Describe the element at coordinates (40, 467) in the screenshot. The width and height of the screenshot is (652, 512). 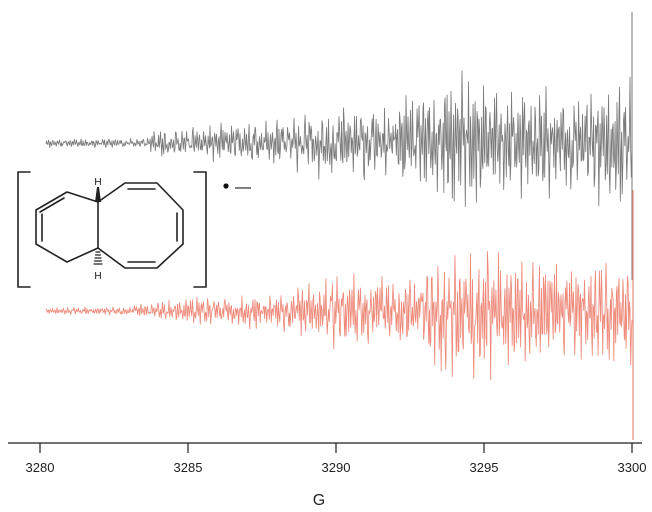
I see `x-tick-label: 3280` at that location.